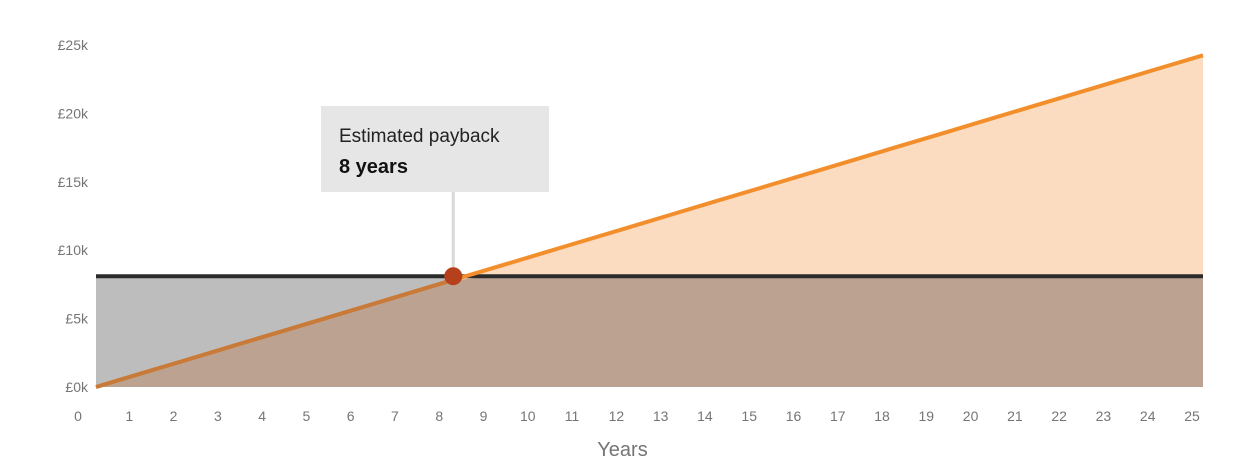 The image size is (1243, 472). I want to click on x-tick-label: 22, so click(1059, 416).